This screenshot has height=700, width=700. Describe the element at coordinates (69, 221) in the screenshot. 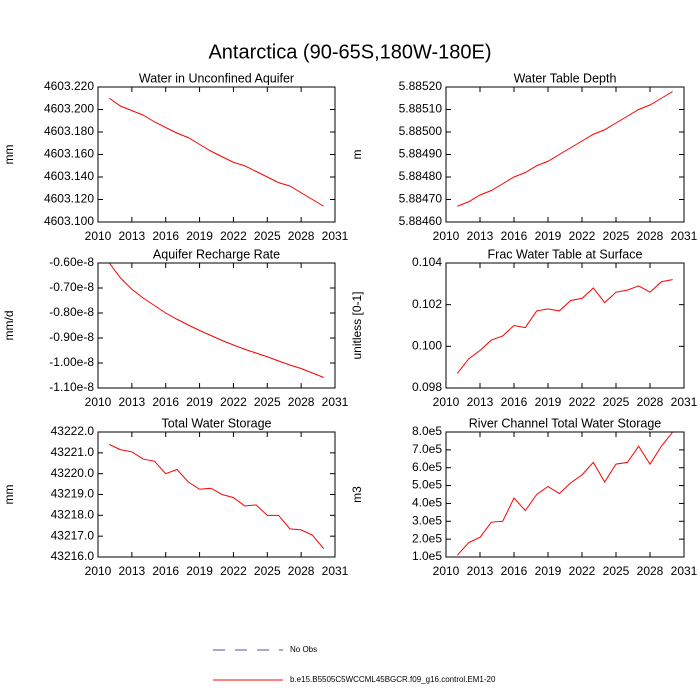

I see `y-tick-label: 4603.100` at that location.